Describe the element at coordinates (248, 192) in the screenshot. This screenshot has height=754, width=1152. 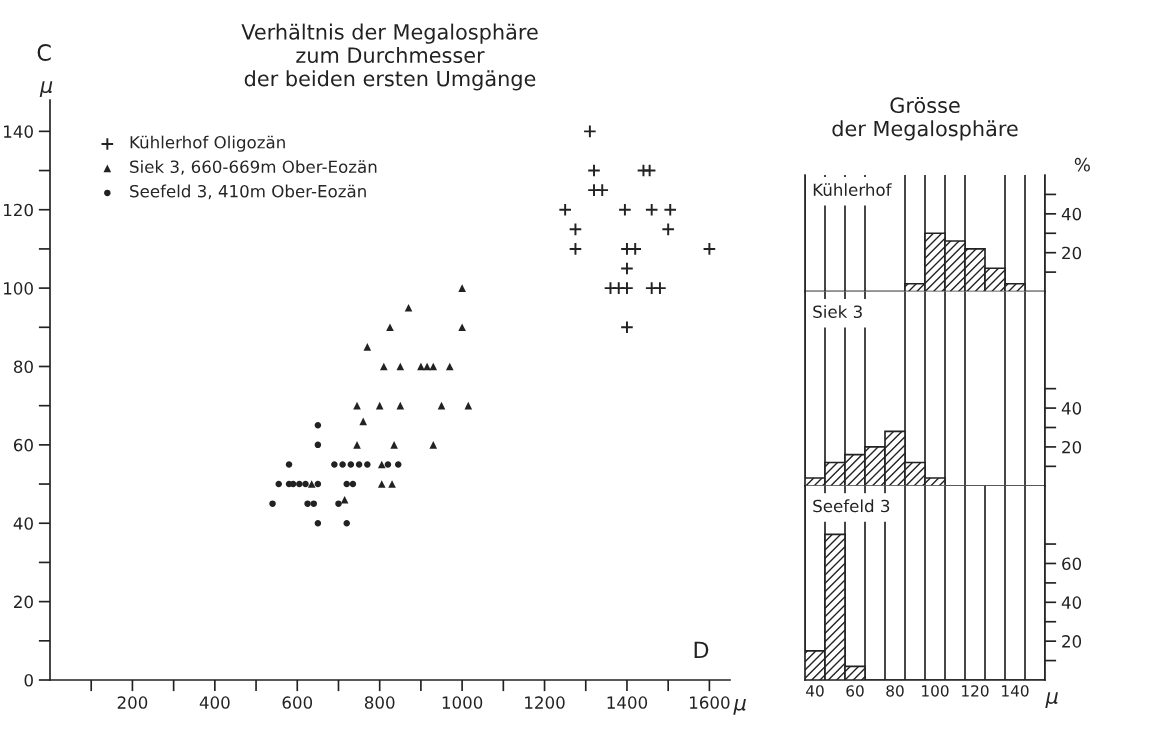
I see `legend-label: Seefeld 3, 410m Ober-Eozän` at that location.